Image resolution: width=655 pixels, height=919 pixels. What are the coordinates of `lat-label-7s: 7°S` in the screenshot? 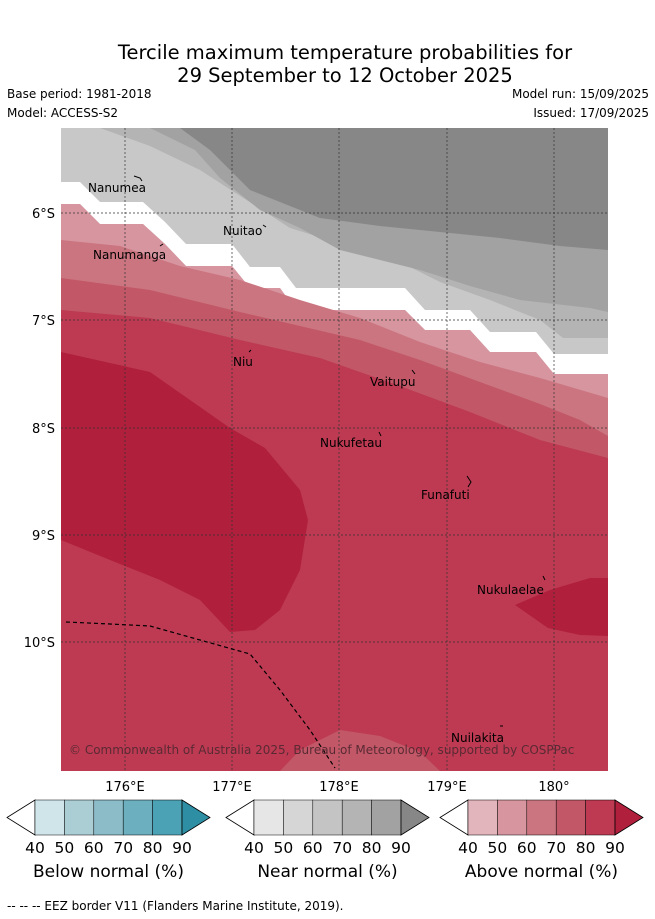 It's located at (43, 321).